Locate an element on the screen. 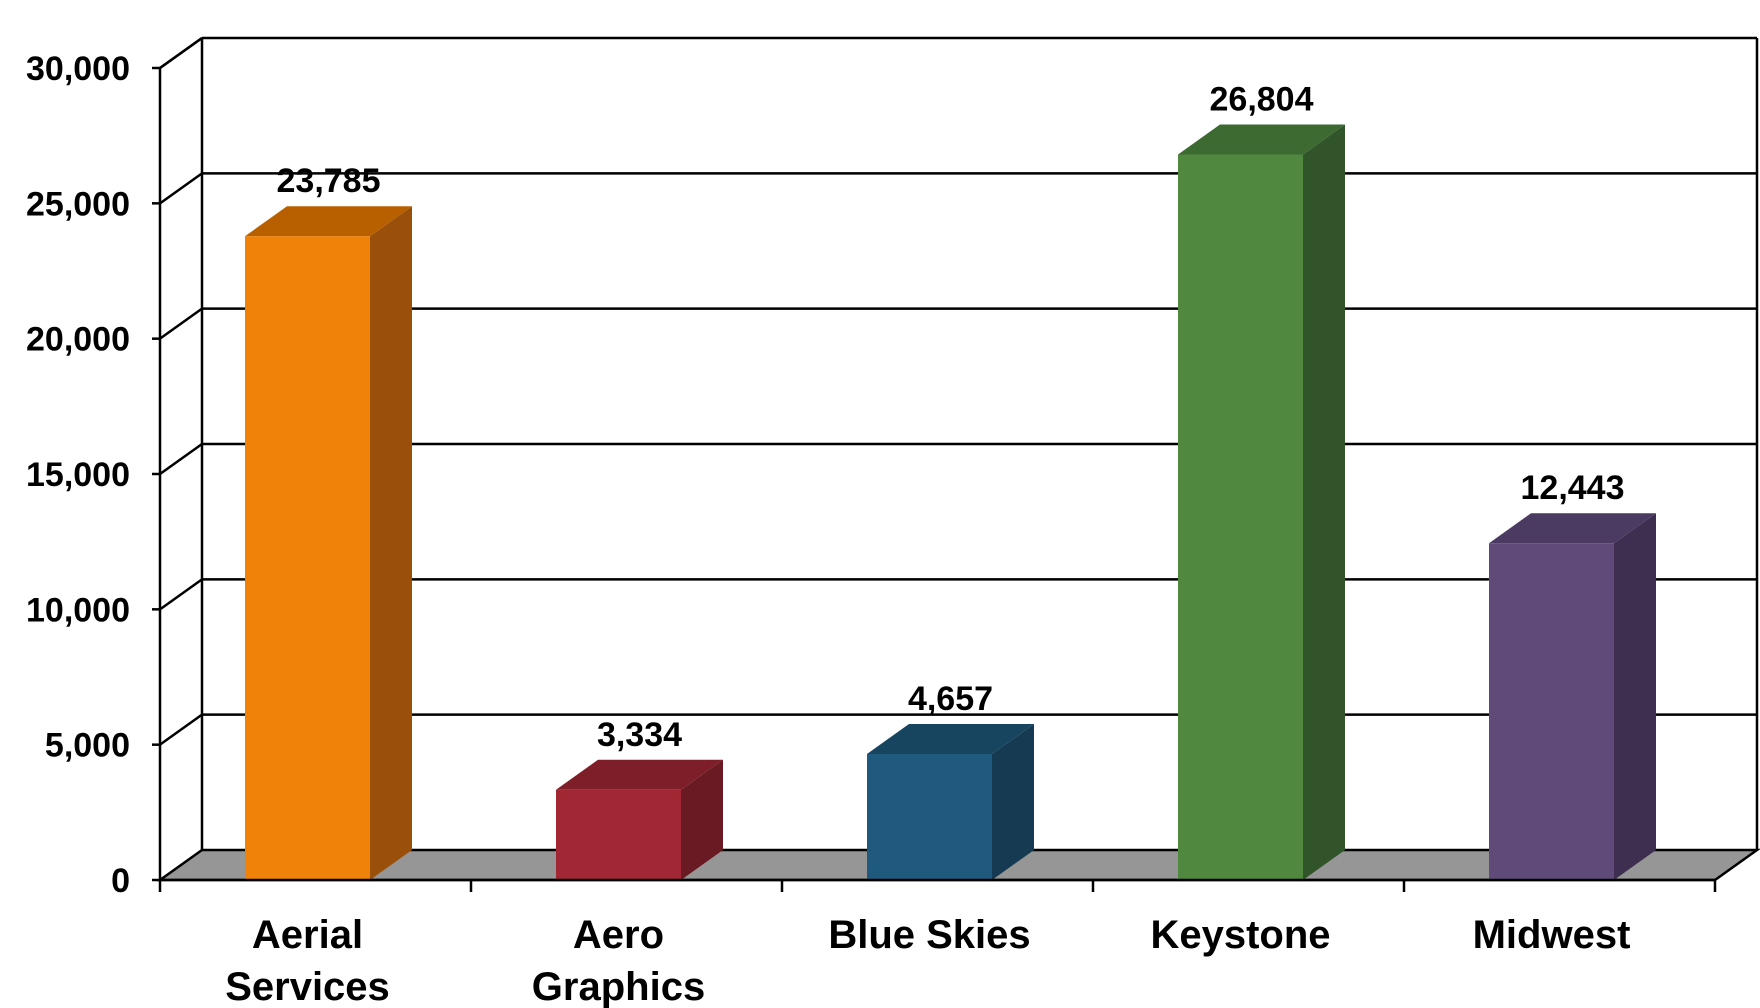 This screenshot has height=1008, width=1760. y-tick-label: 0 is located at coordinates (120, 881).